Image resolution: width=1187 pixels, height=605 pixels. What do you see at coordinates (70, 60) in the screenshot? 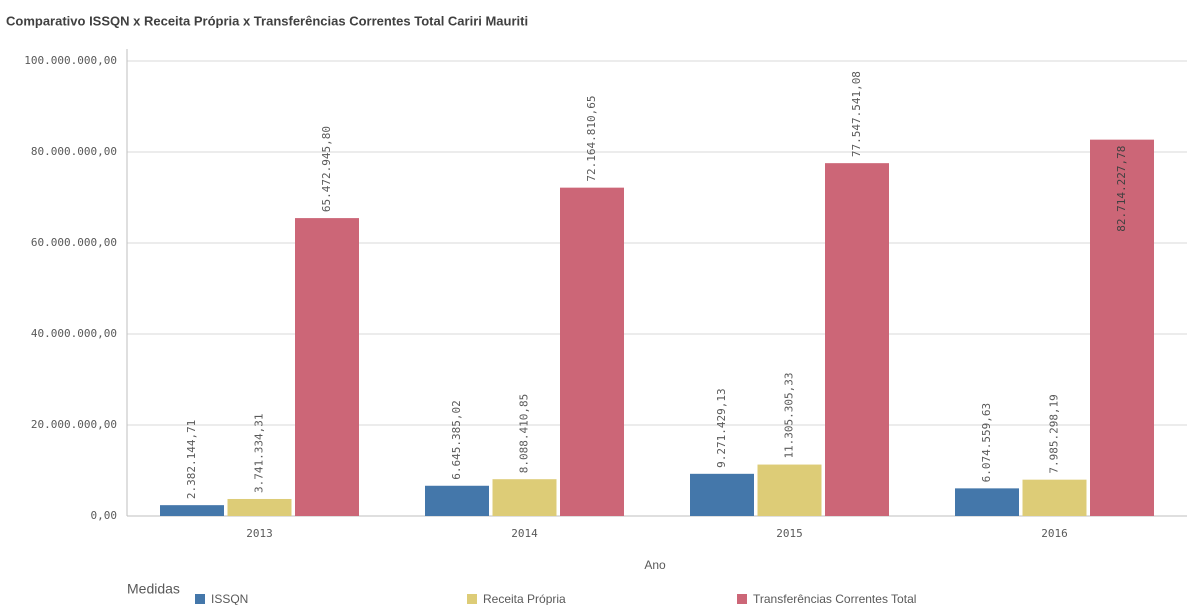
I see `y-tick-label: 100.000.000,00` at bounding box center [70, 60].